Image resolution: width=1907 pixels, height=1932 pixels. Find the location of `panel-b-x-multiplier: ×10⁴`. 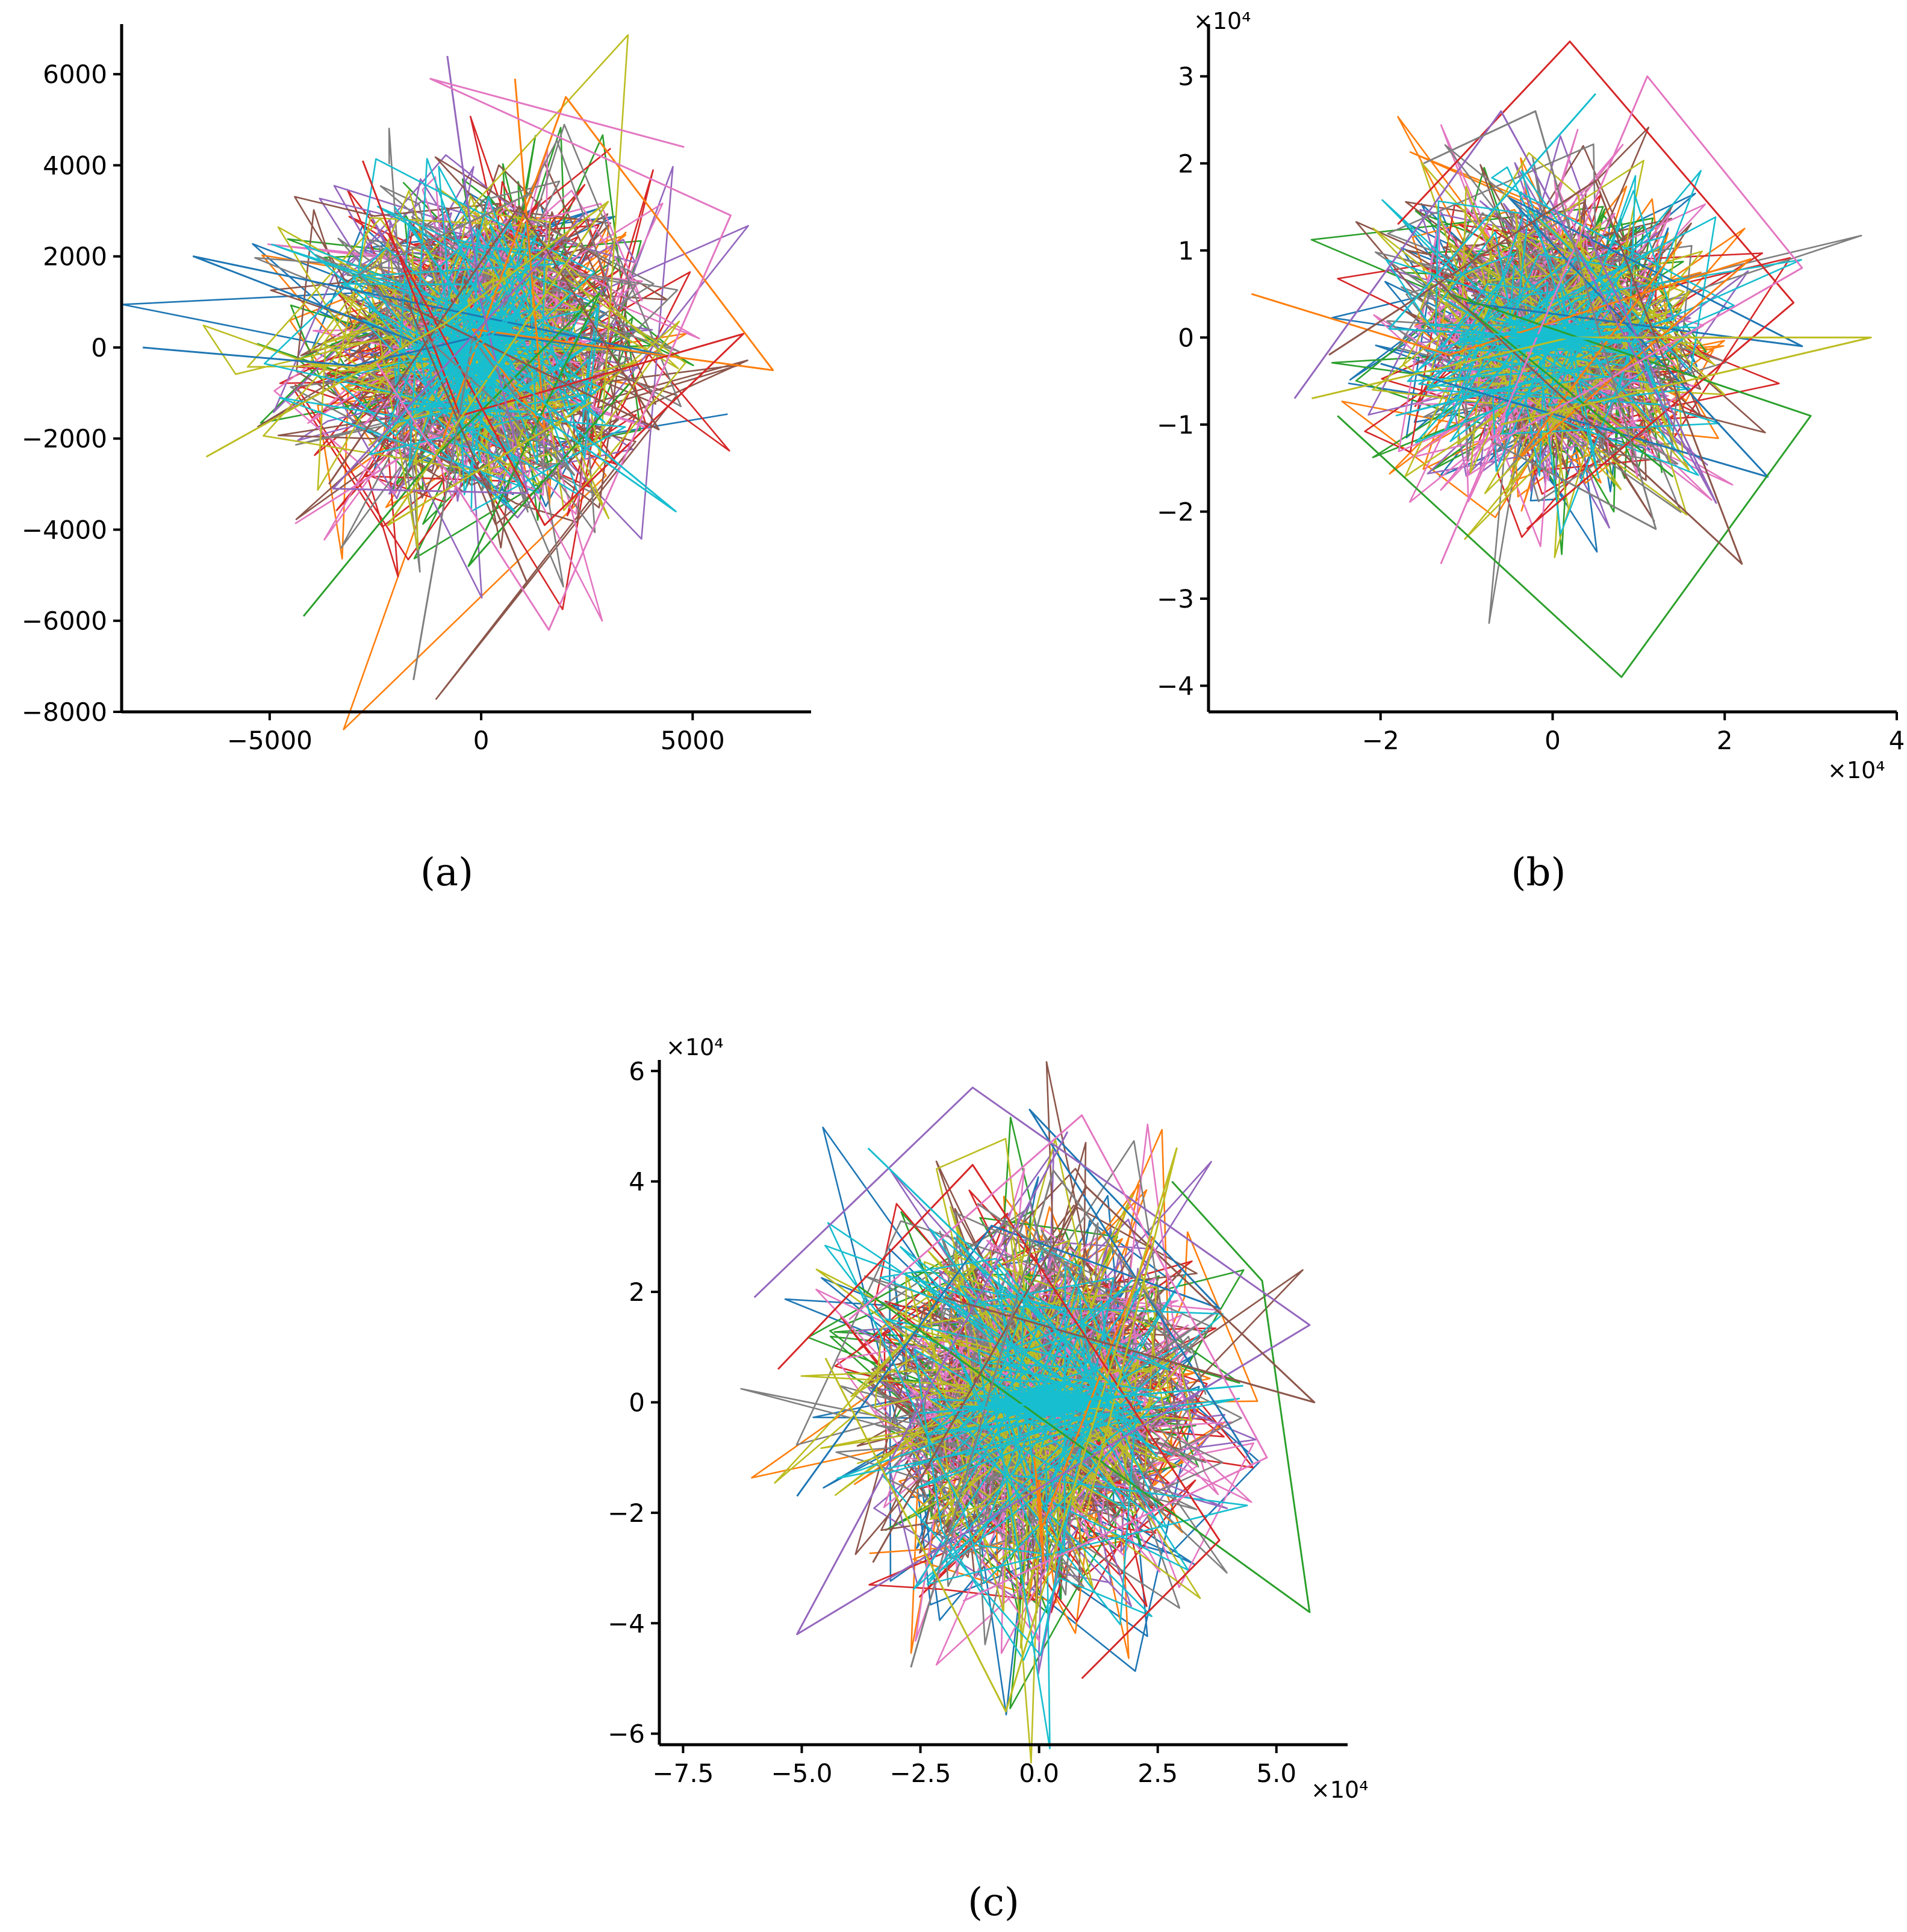

panel-b-x-multiplier: ×10⁴ is located at coordinates (1856, 770).